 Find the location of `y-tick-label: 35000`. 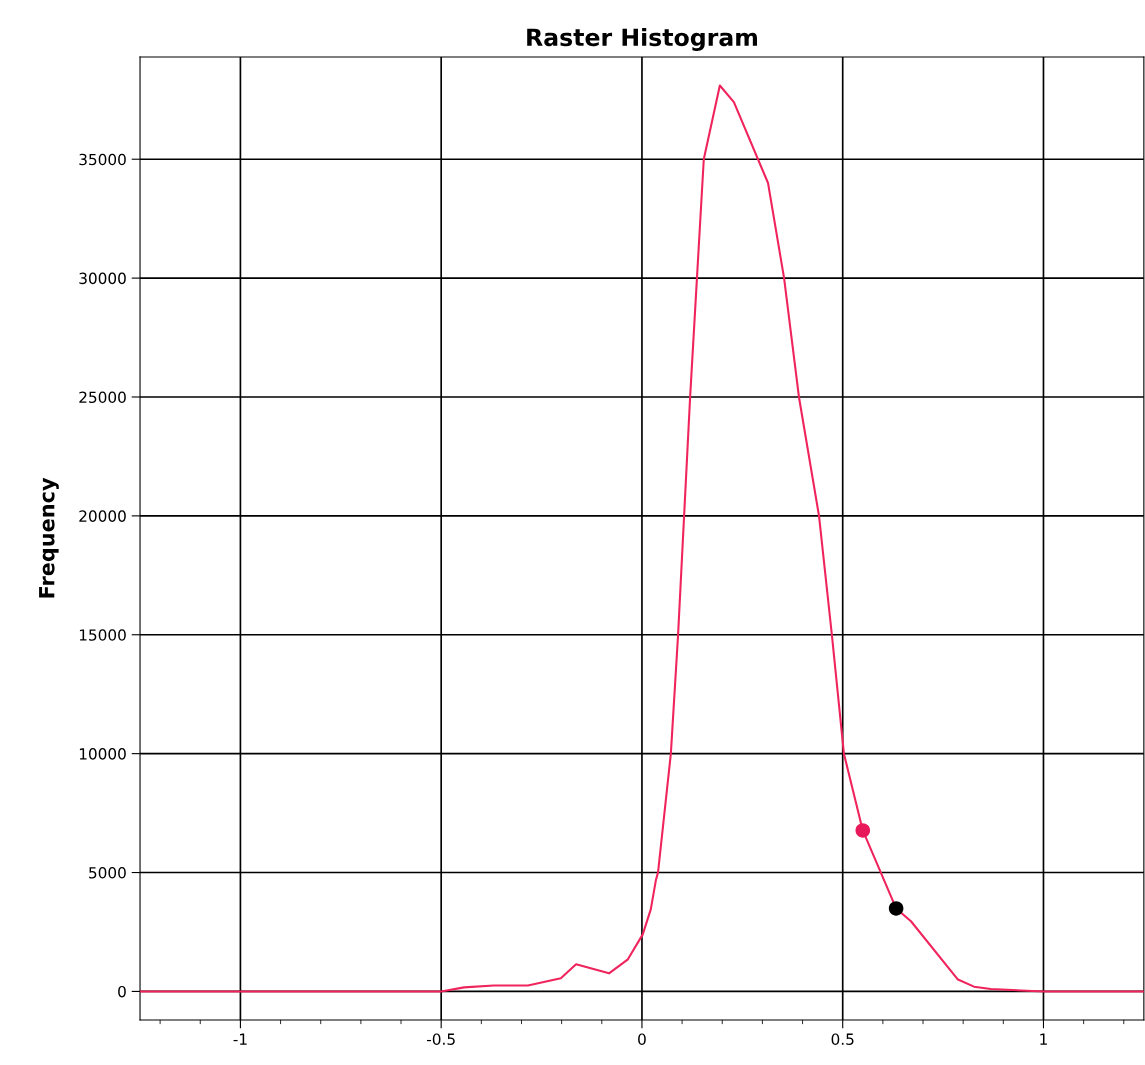

y-tick-label: 35000 is located at coordinates (102, 159).